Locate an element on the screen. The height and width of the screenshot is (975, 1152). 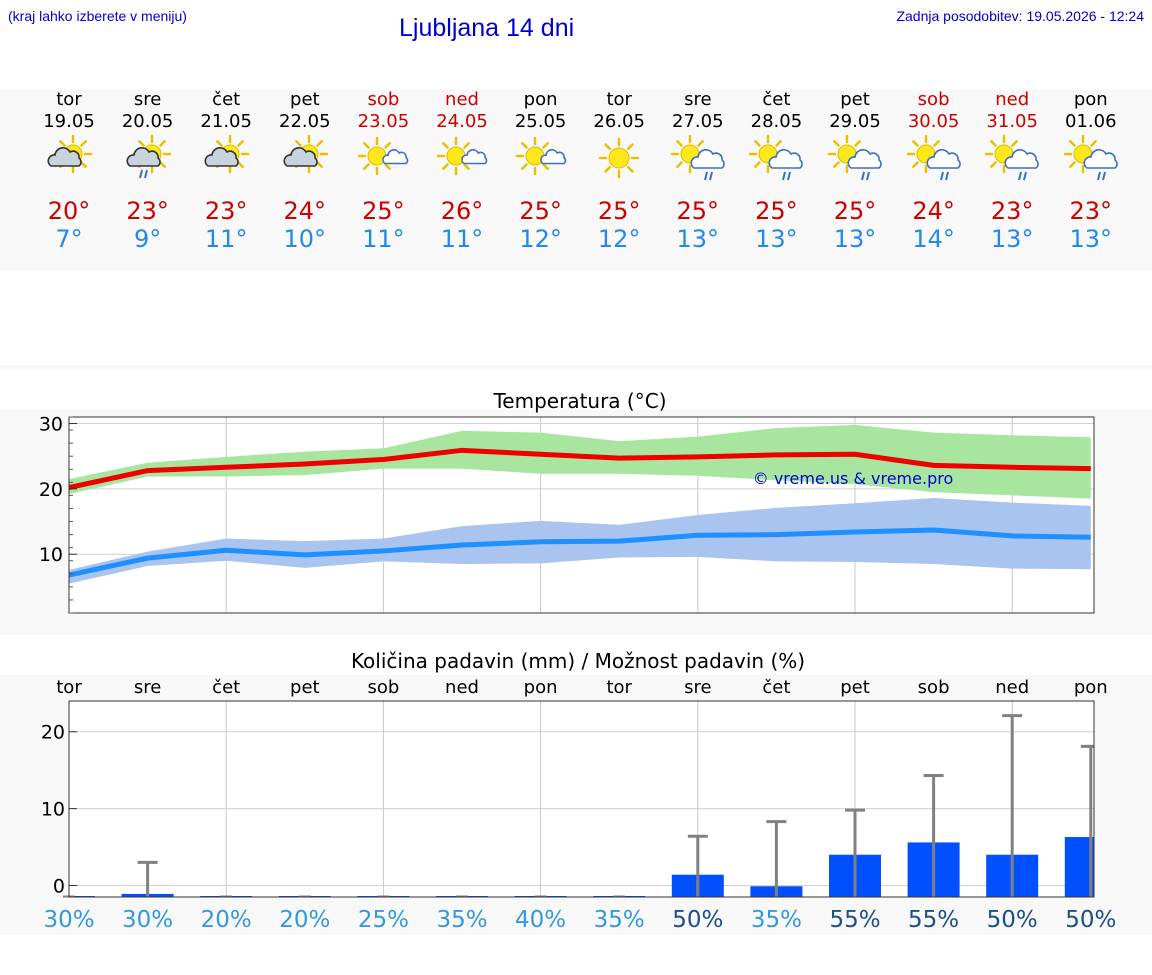
day-column: čet 28.05 is located at coordinates (776, 111).